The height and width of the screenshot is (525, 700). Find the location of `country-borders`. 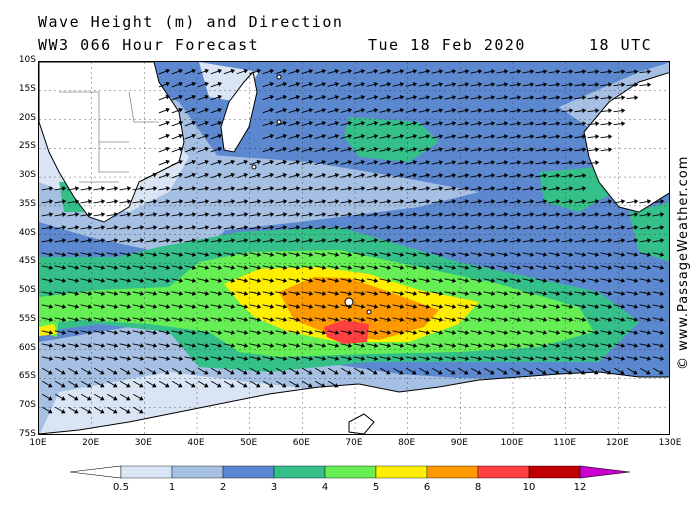

country-borders is located at coordinates (109, 137).